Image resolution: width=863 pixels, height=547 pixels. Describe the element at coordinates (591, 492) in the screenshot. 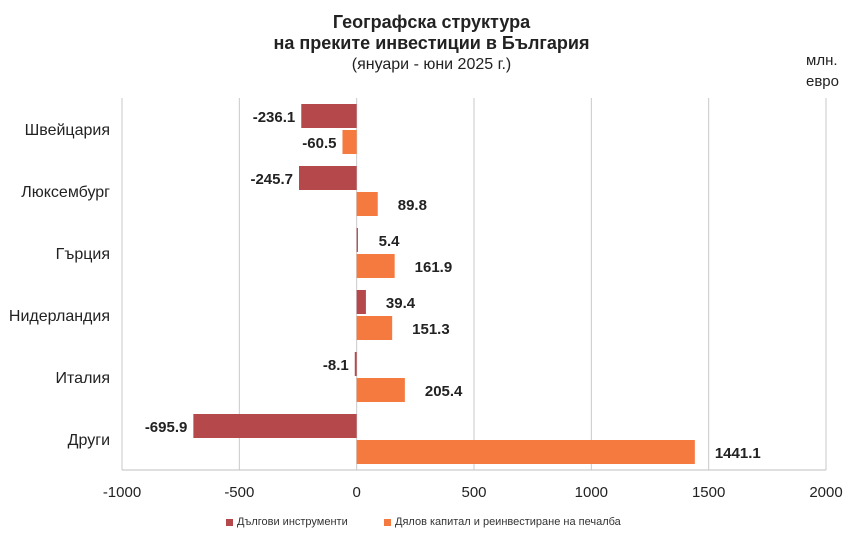

I see `x-tick-label-4: 1000` at that location.